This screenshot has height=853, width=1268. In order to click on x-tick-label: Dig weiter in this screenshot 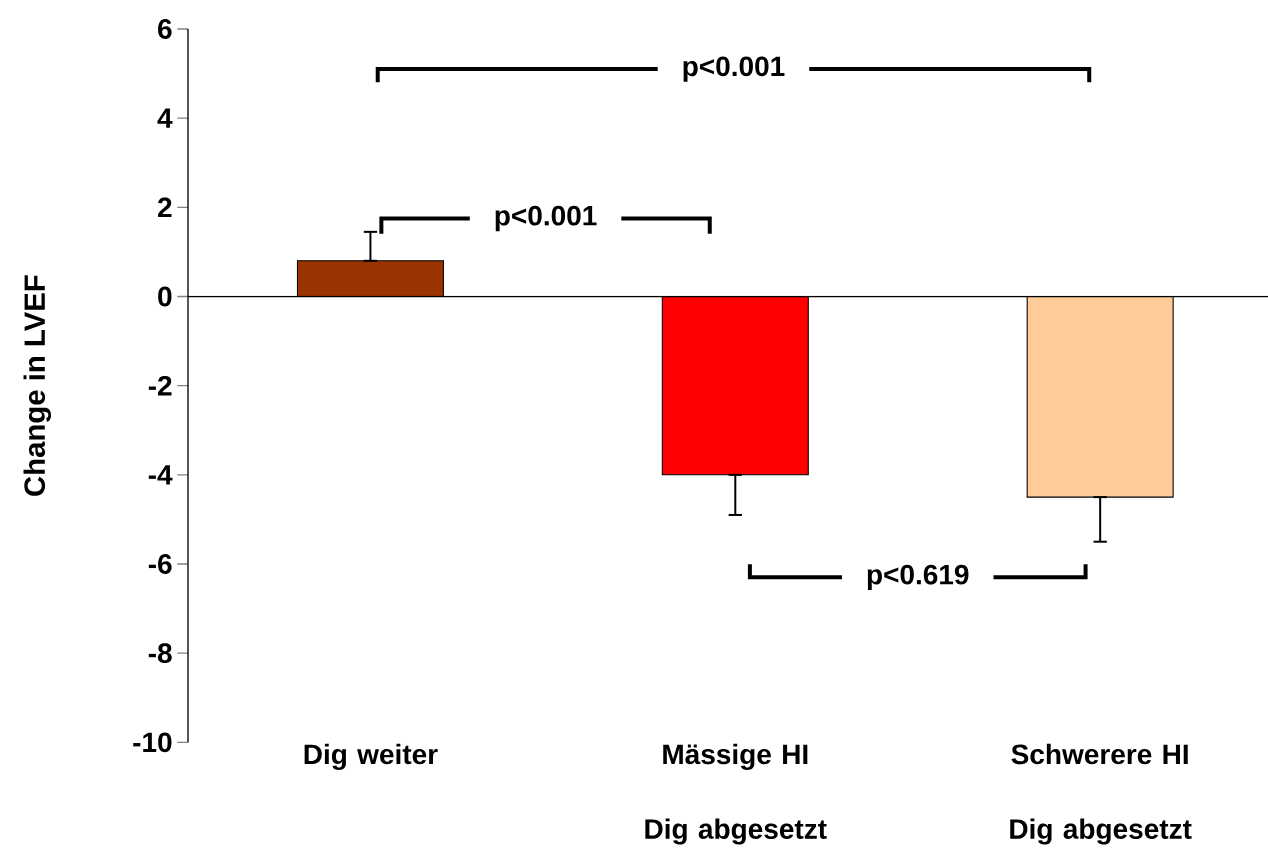, I will do `click(371, 756)`.